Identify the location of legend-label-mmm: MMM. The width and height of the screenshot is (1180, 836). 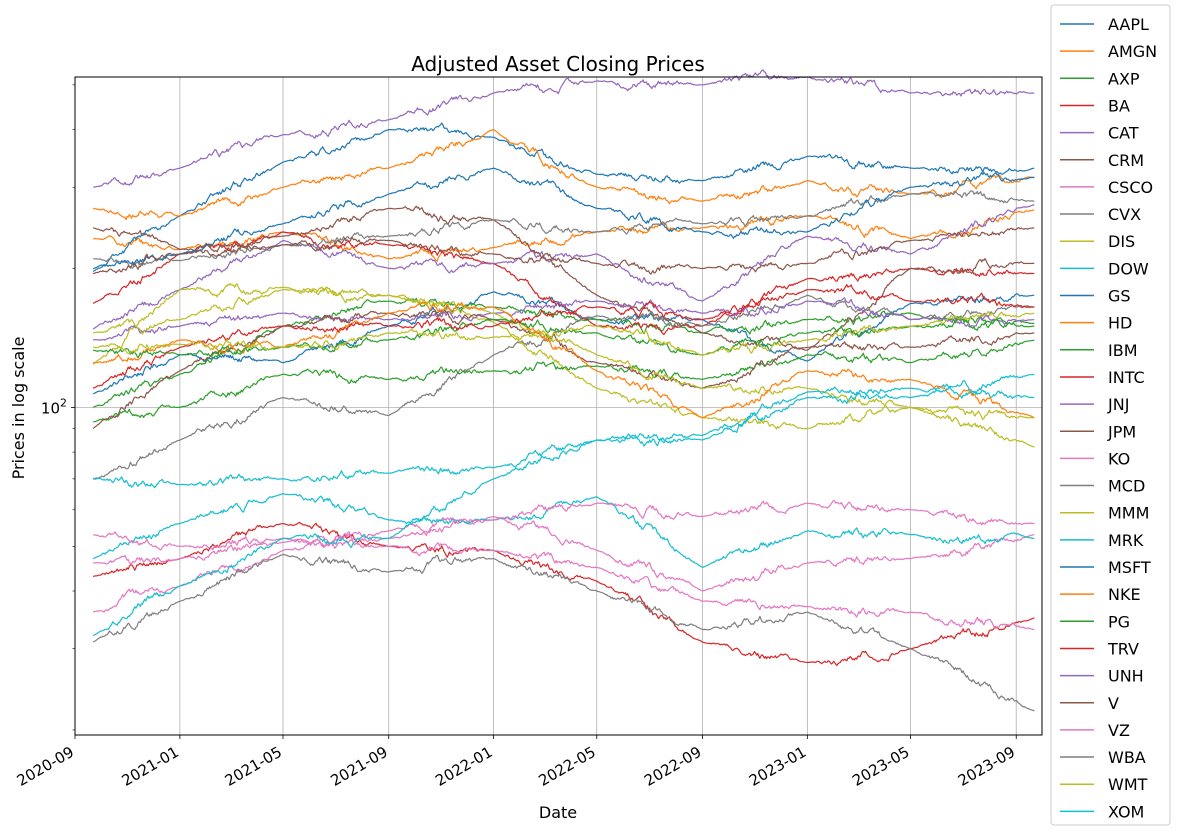
(1128, 513).